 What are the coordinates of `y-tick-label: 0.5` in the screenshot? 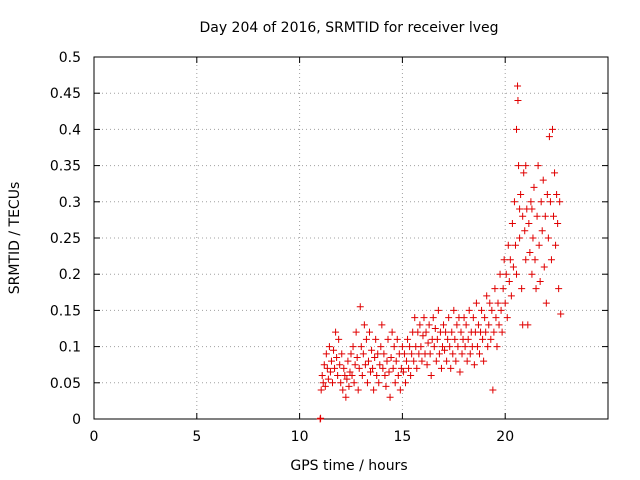 It's located at (70, 58).